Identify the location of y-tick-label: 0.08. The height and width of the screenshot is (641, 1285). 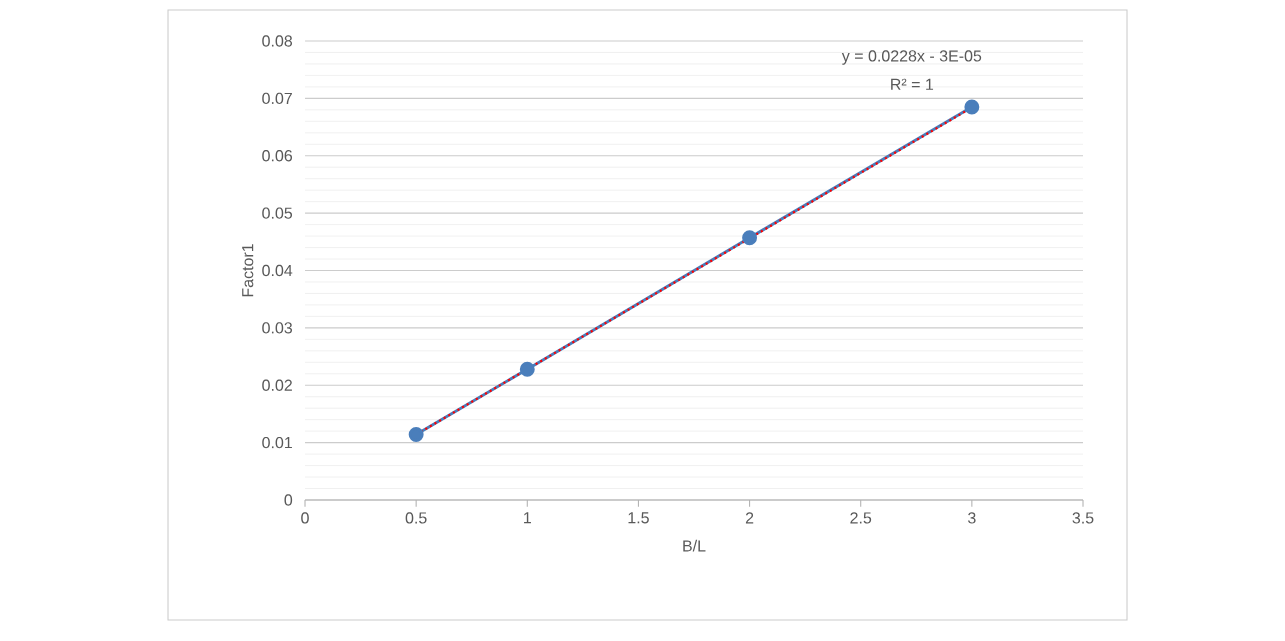
(277, 41).